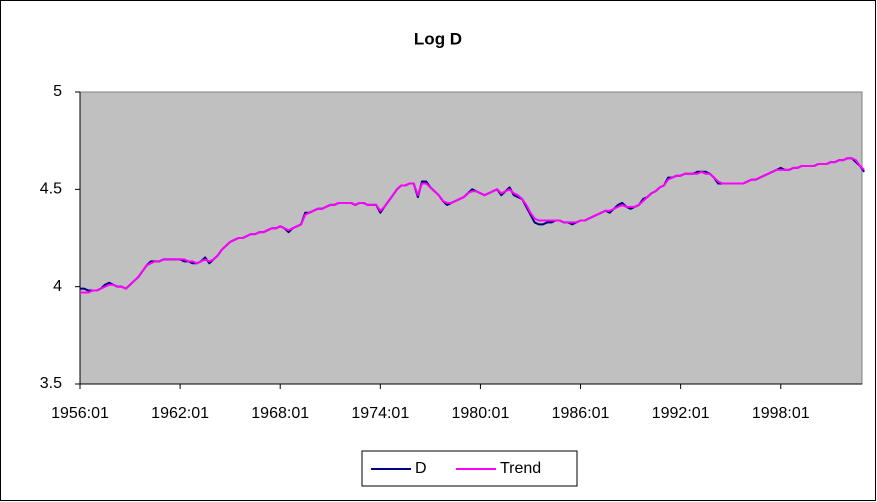 This screenshot has width=877, height=502. What do you see at coordinates (380, 413) in the screenshot?
I see `x-tick-label: 1974:01` at bounding box center [380, 413].